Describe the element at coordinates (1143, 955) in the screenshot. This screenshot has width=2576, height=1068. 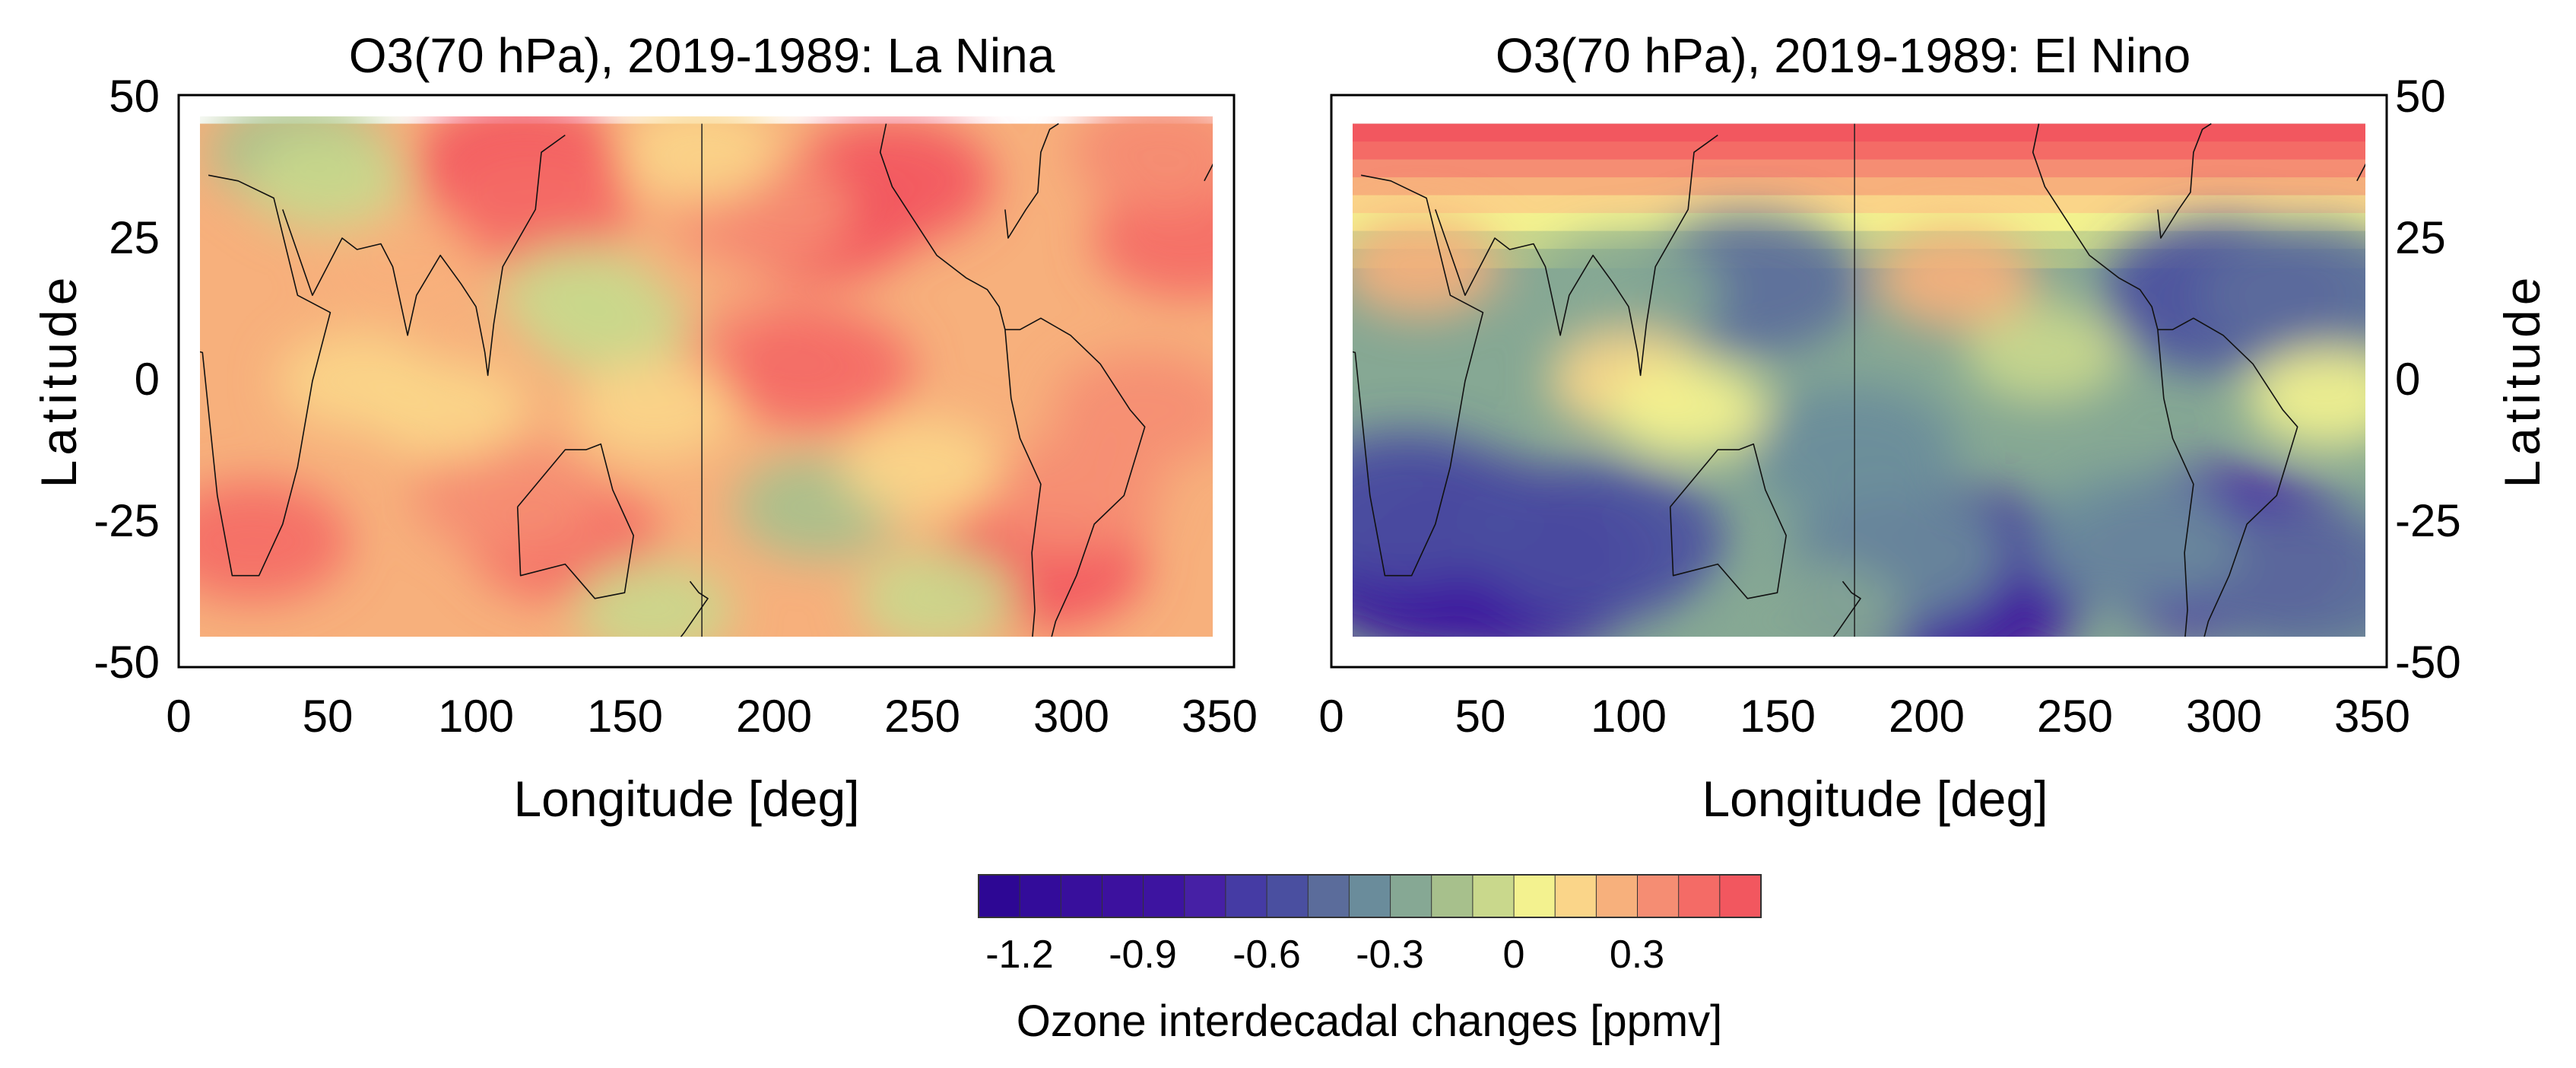
I see `colorbar-tick-label: -0.9` at that location.